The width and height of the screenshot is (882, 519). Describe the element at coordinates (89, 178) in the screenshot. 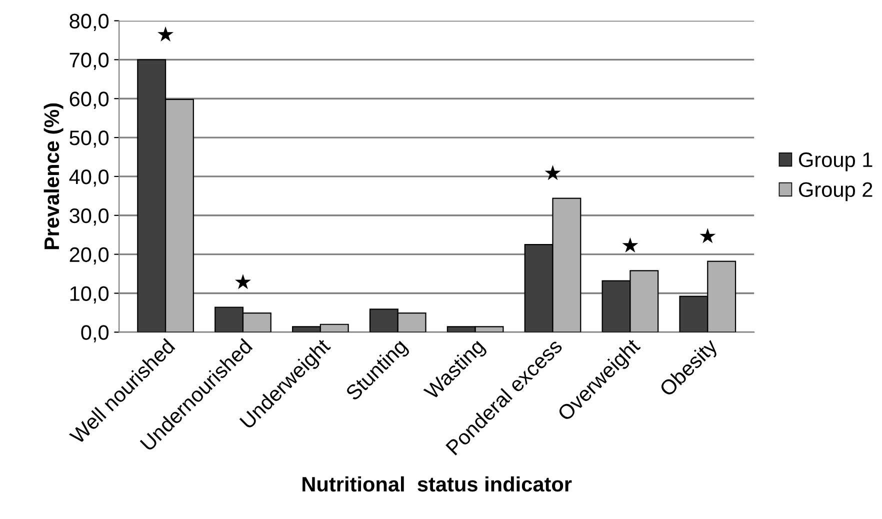

I see `y-tick-label: 40,0` at that location.